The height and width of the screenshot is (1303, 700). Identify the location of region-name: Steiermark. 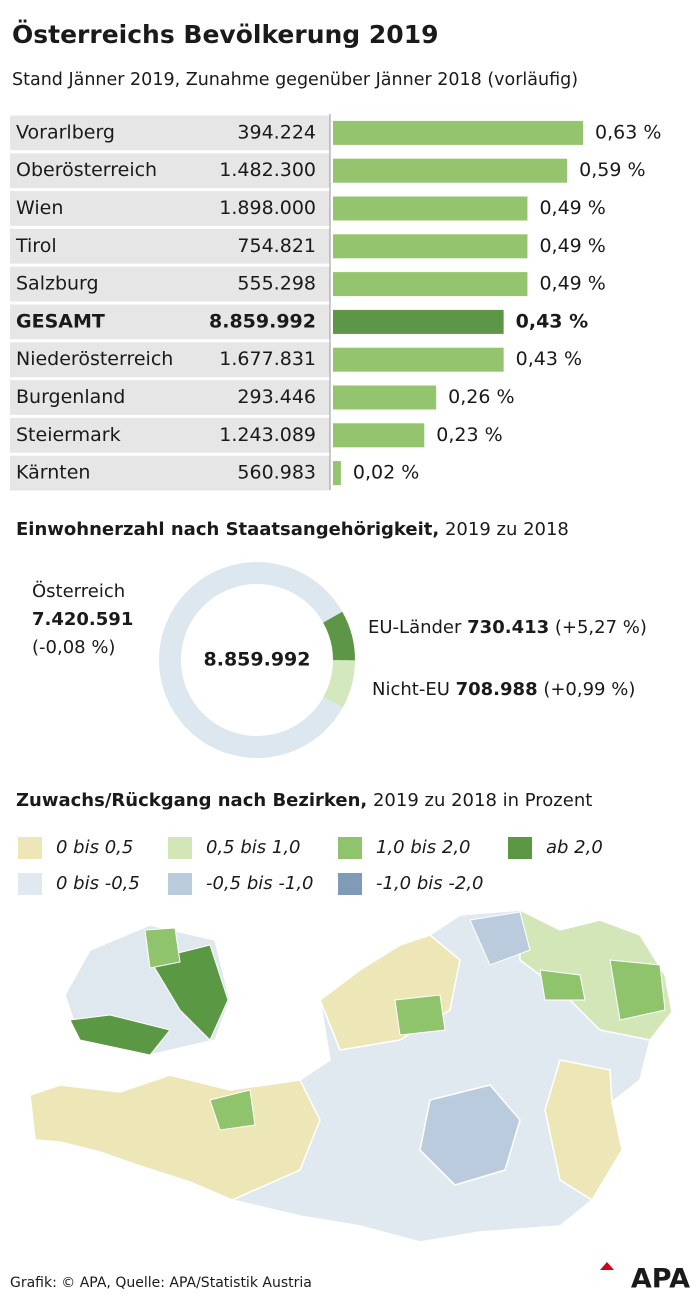
(68, 435).